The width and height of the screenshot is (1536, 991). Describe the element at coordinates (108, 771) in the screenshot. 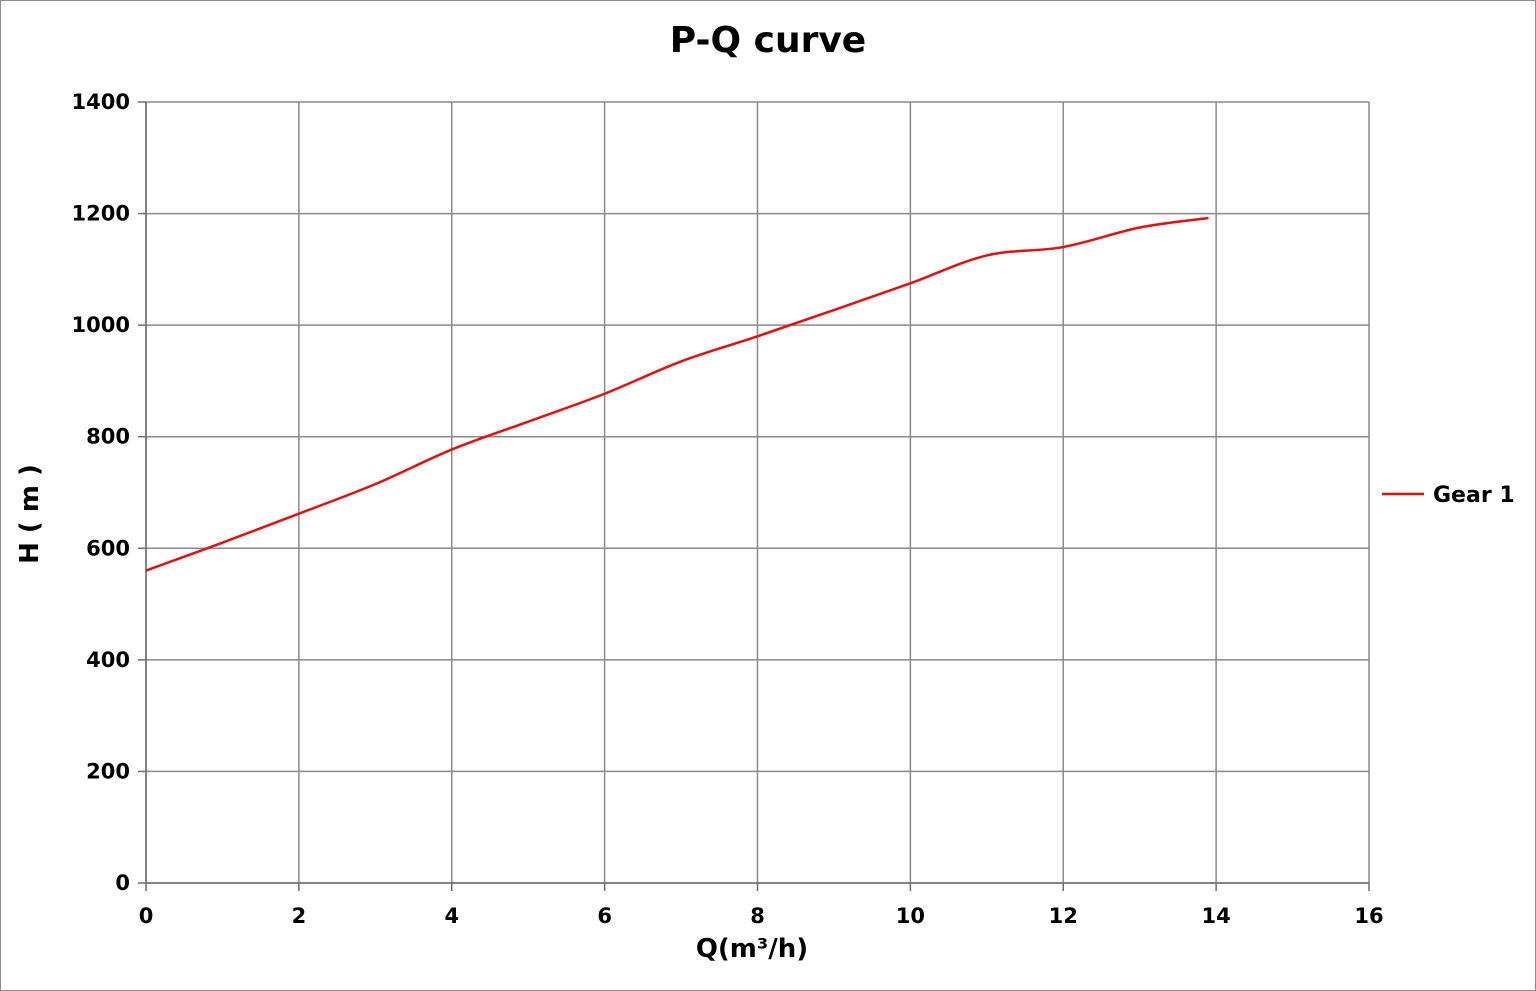

I see `y-tick-label: 200` at that location.